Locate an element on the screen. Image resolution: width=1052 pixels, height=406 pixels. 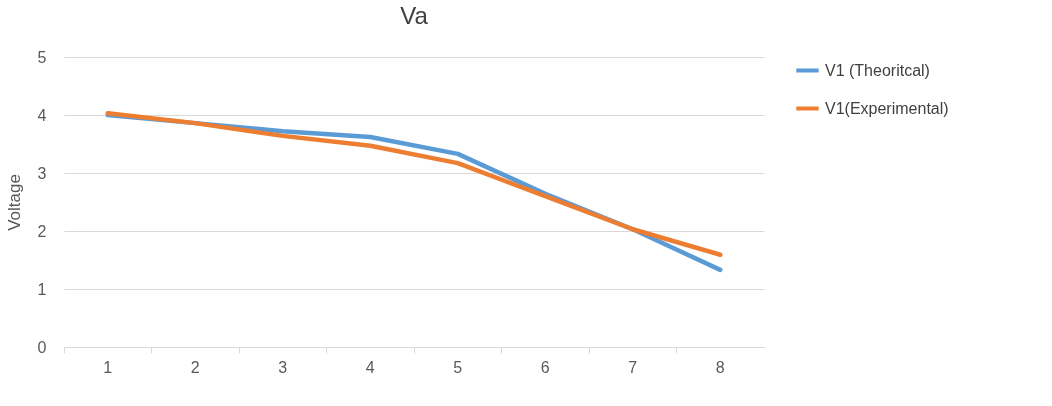
y-axis-title: Voltage is located at coordinates (14, 202).